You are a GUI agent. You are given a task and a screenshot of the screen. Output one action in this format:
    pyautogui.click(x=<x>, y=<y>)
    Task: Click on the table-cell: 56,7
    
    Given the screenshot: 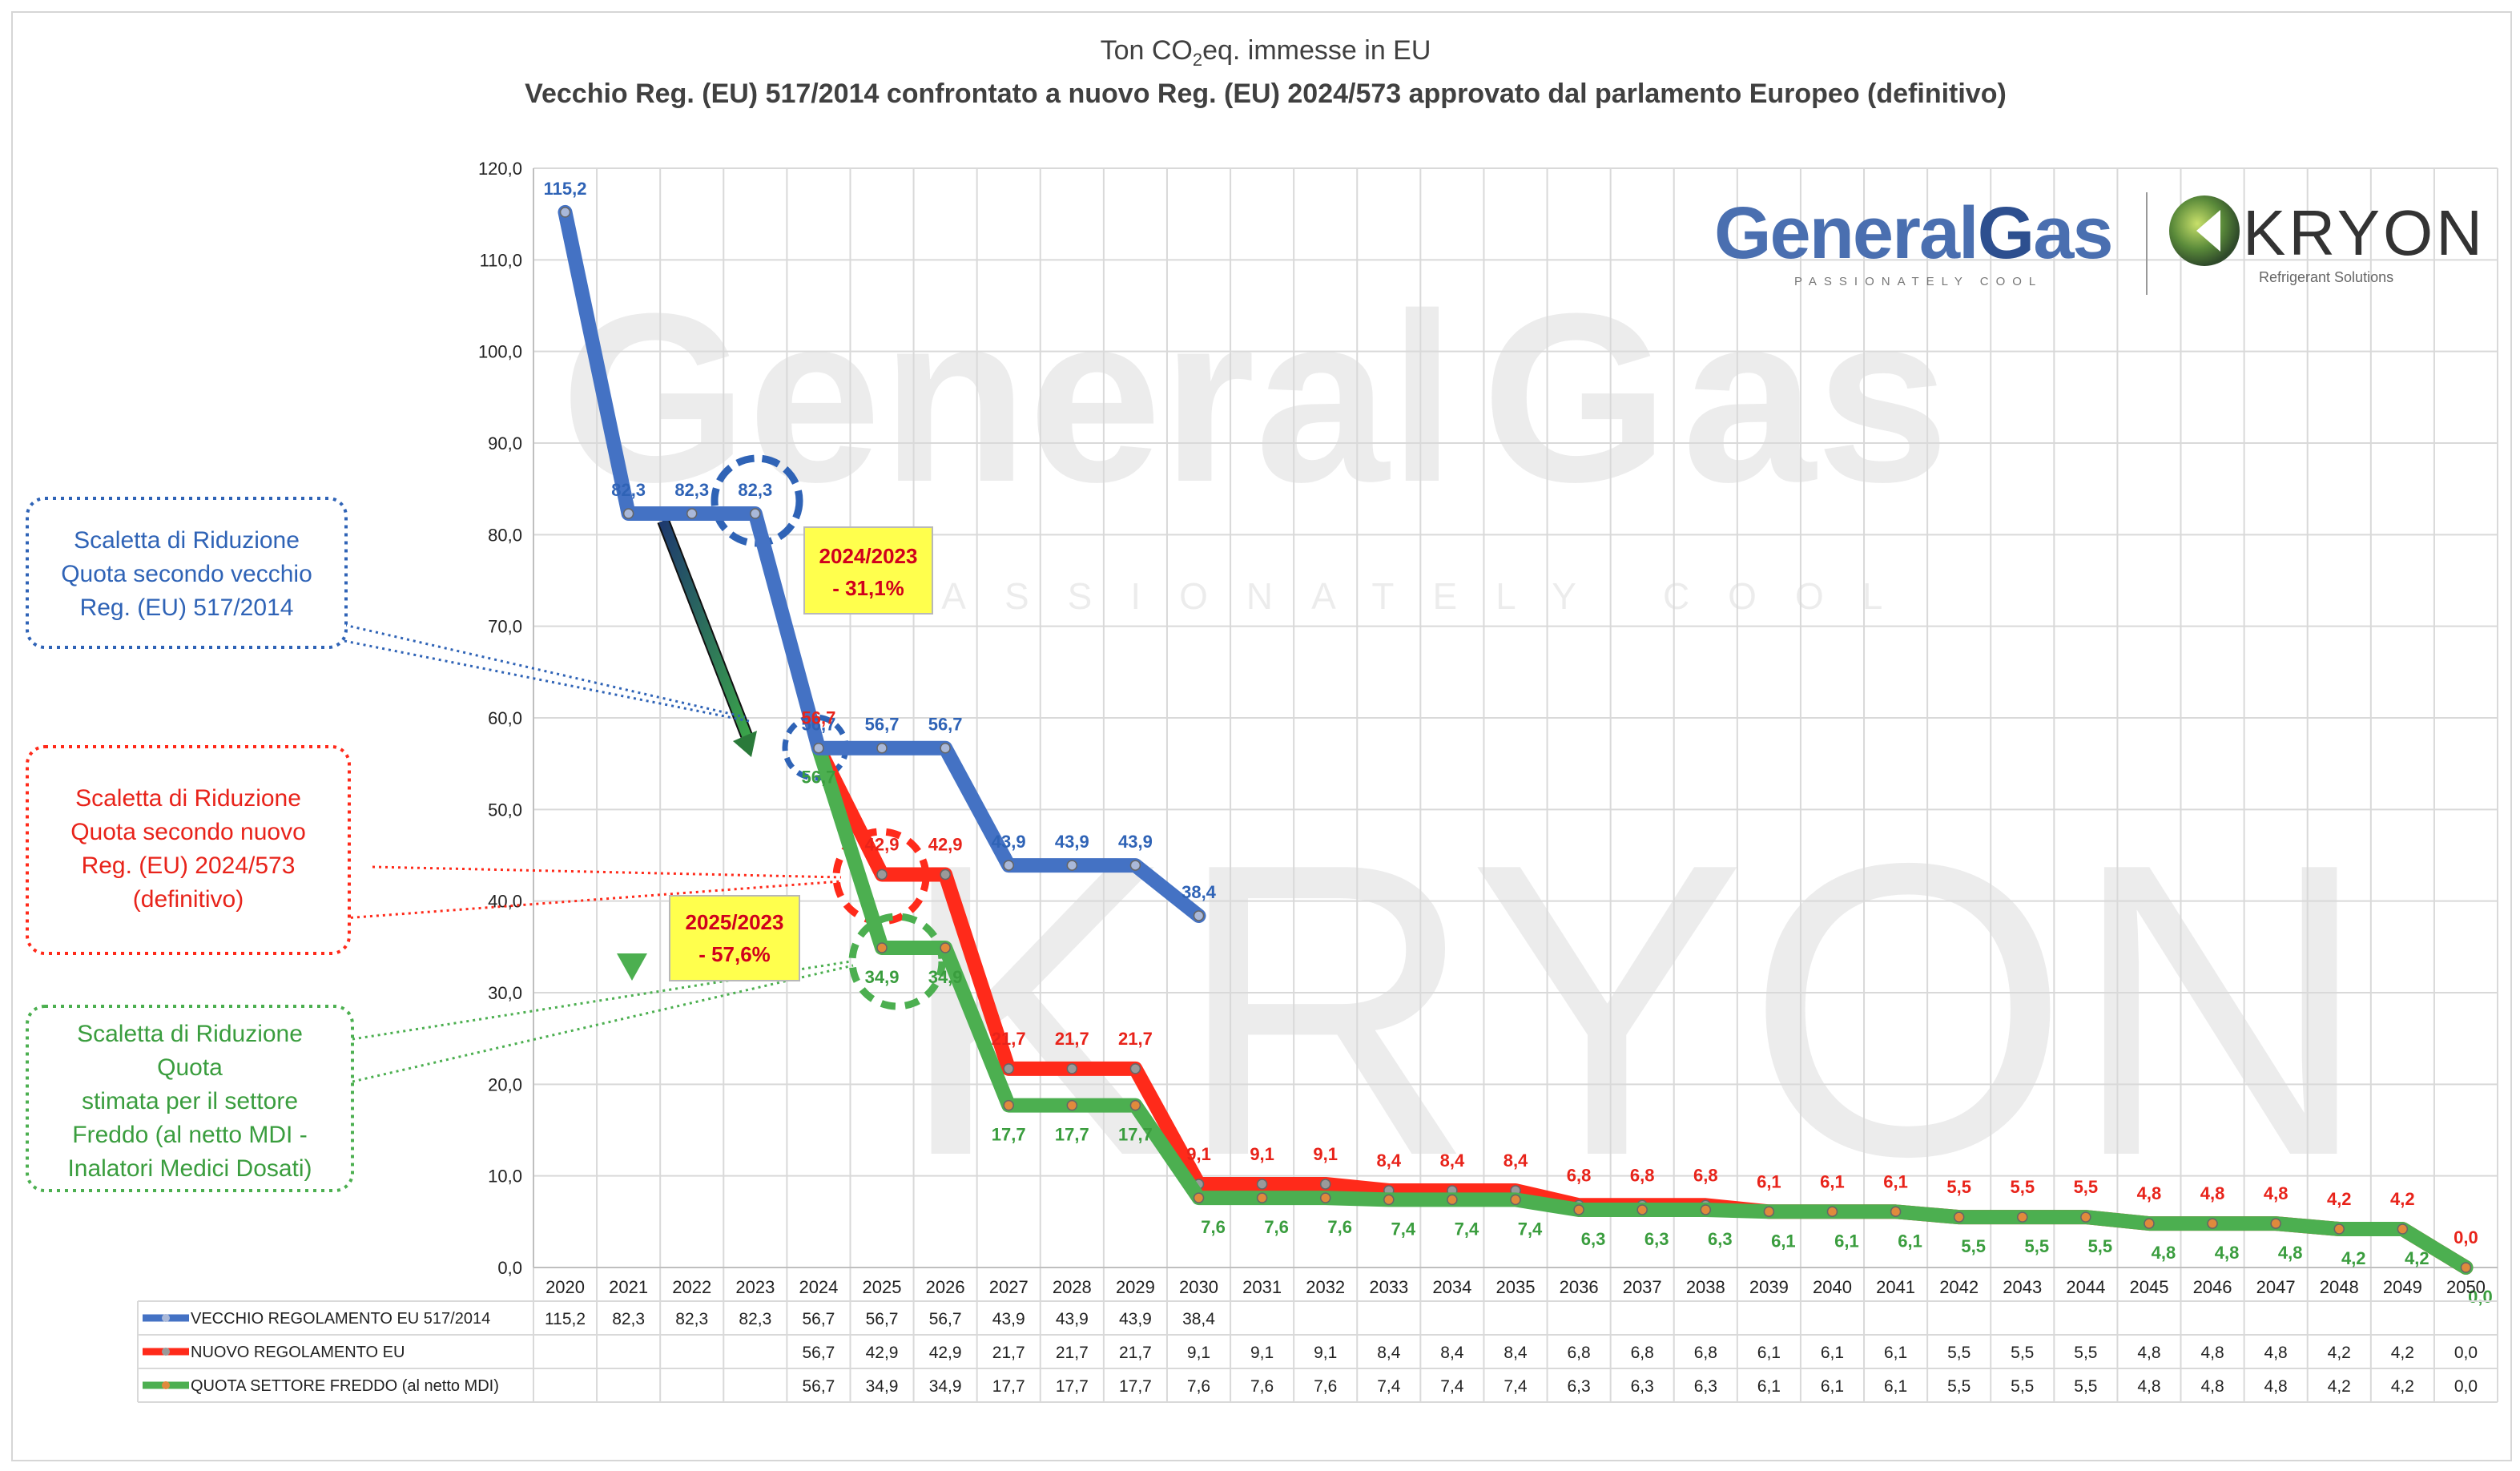 What is the action you would take?
    pyautogui.click(x=818, y=1353)
    